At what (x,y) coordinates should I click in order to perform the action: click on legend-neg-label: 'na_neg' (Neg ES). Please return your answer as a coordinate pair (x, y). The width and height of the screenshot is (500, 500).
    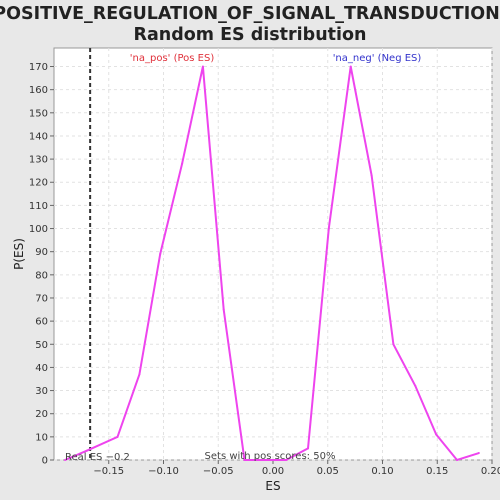
    Looking at the image, I should click on (377, 58).